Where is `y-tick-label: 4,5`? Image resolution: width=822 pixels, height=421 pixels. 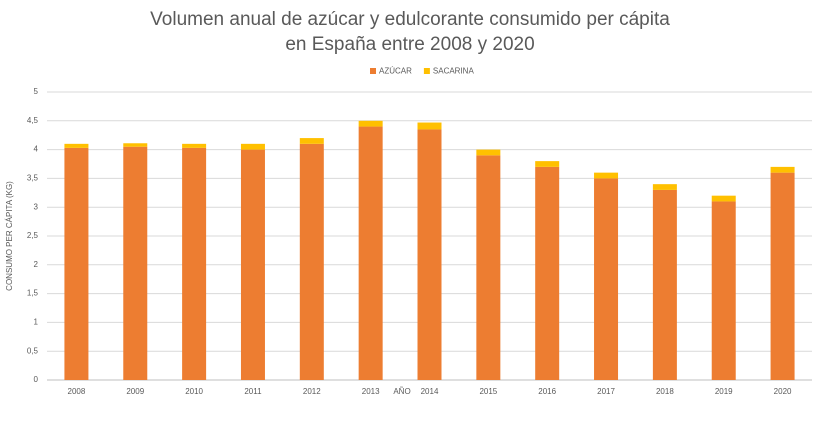
y-tick-label: 4,5 is located at coordinates (33, 120).